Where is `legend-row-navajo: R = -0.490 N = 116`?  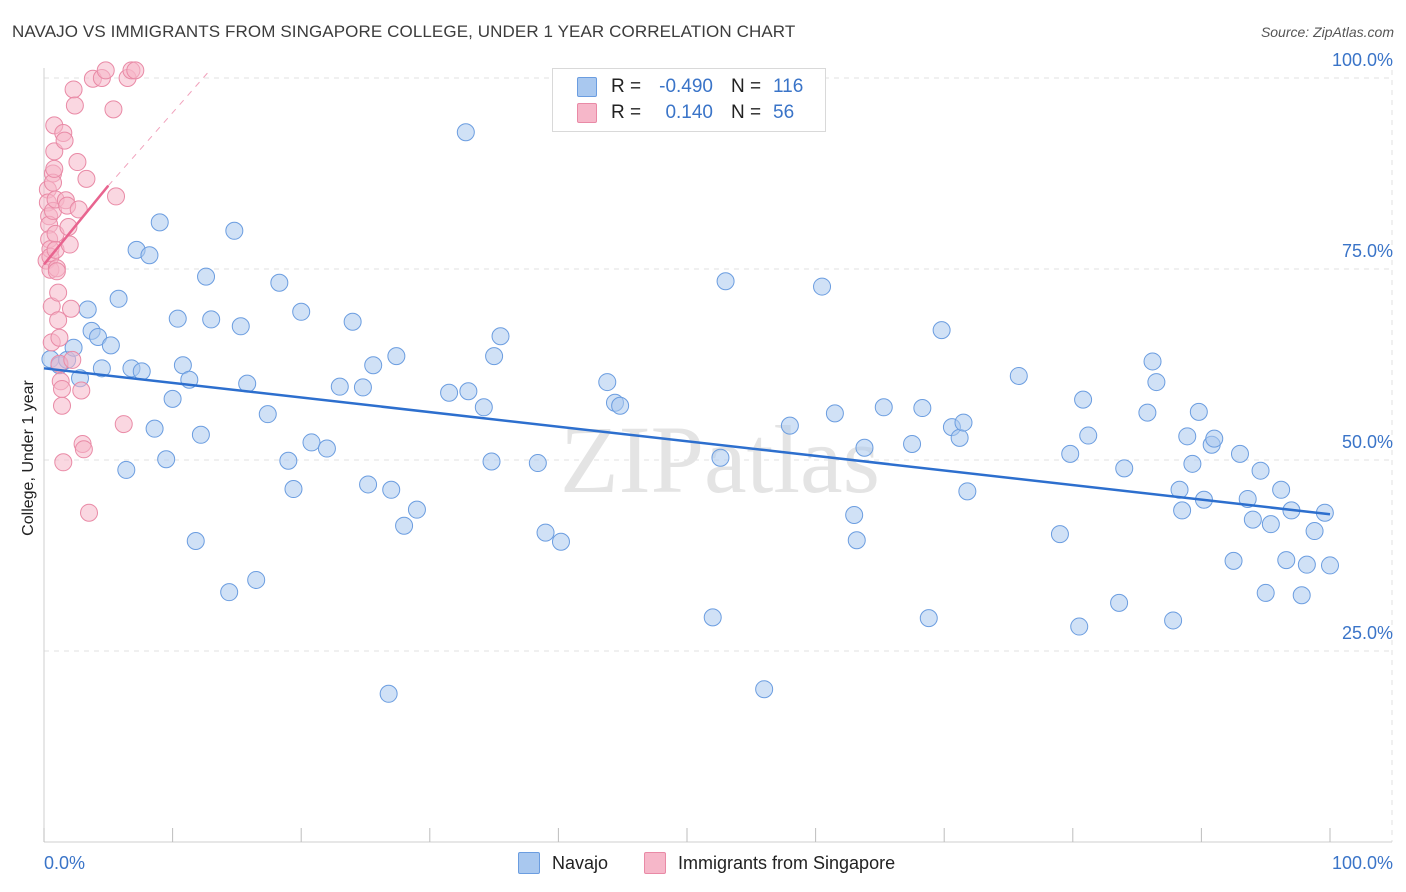
legend-row-navajo: R = -0.490 N = 116 is located at coordinates (690, 87).